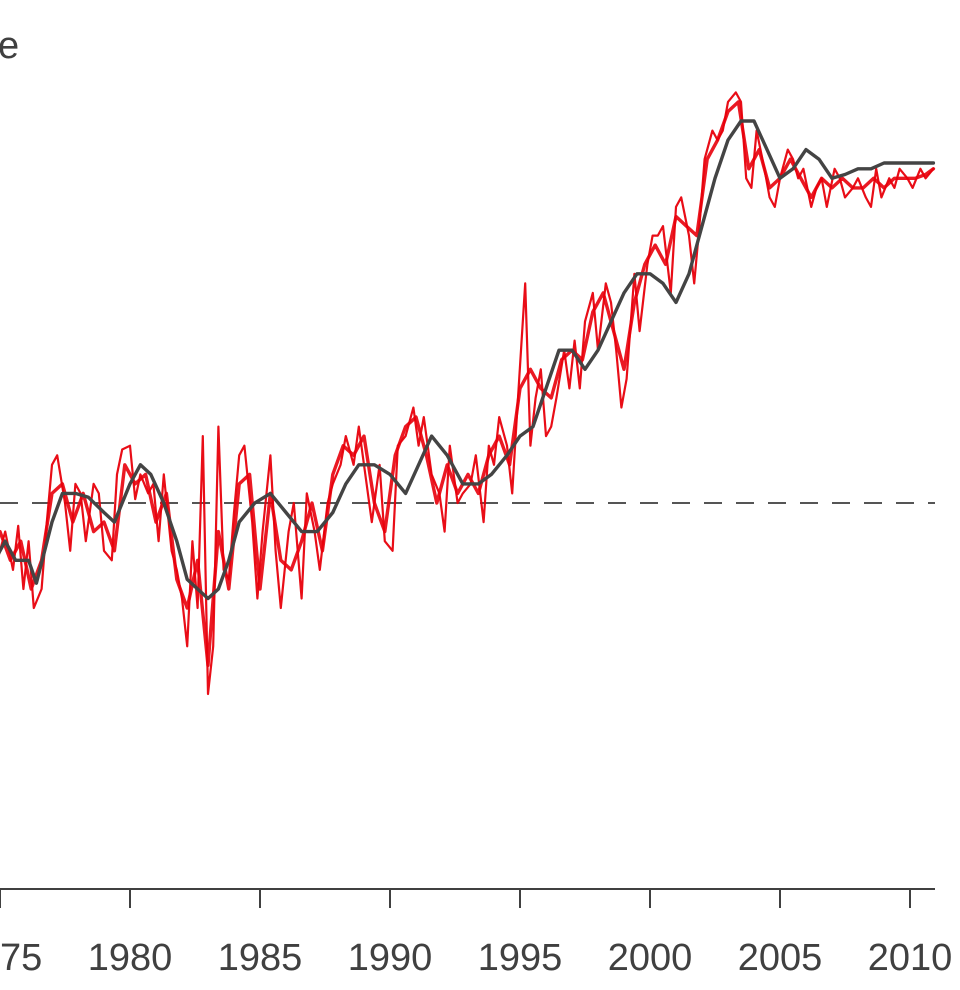 The width and height of the screenshot is (960, 990). What do you see at coordinates (520, 958) in the screenshot?
I see `x-tick-label: 1995` at bounding box center [520, 958].